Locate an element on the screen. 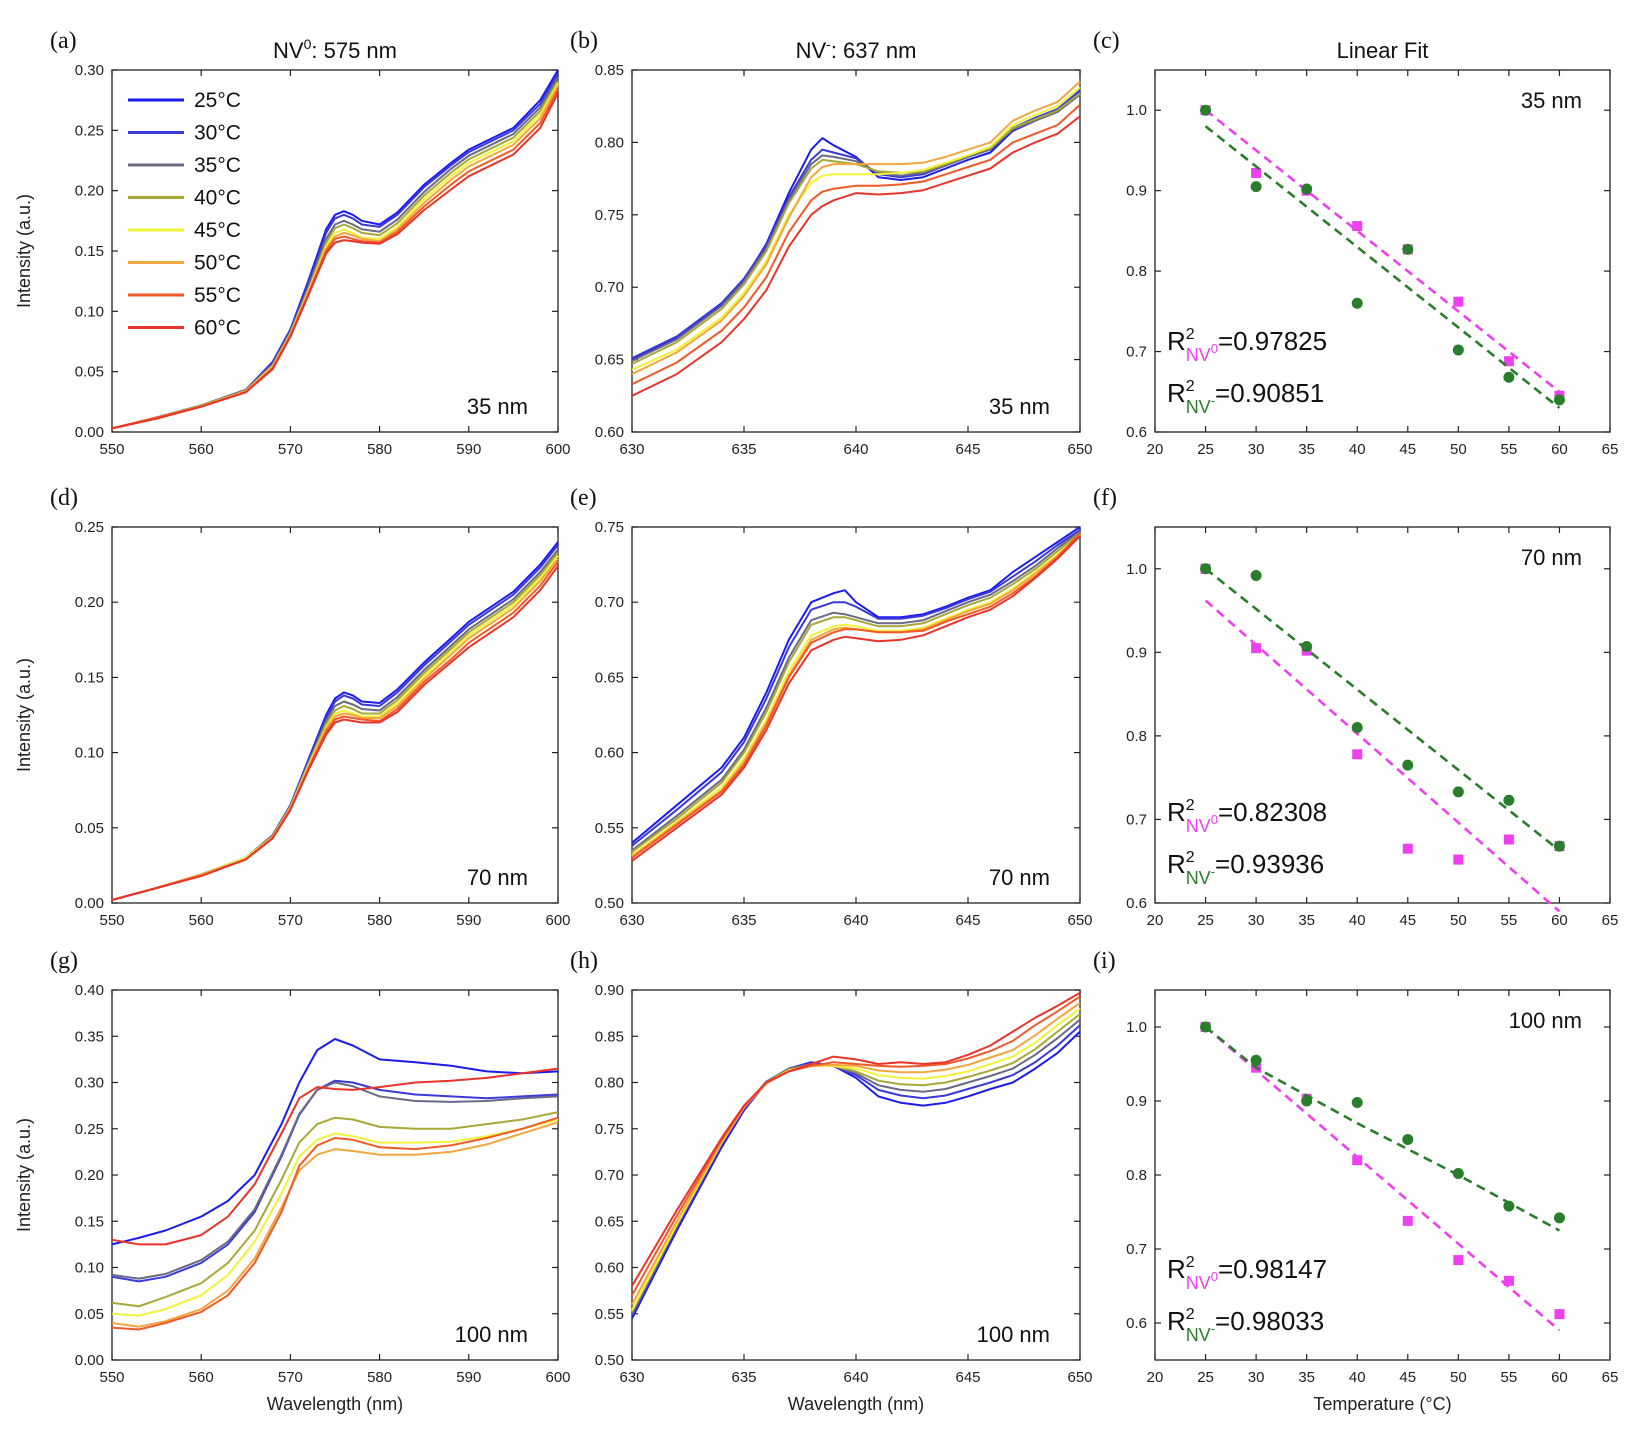  panel-letter-d: (d) is located at coordinates (64, 498).